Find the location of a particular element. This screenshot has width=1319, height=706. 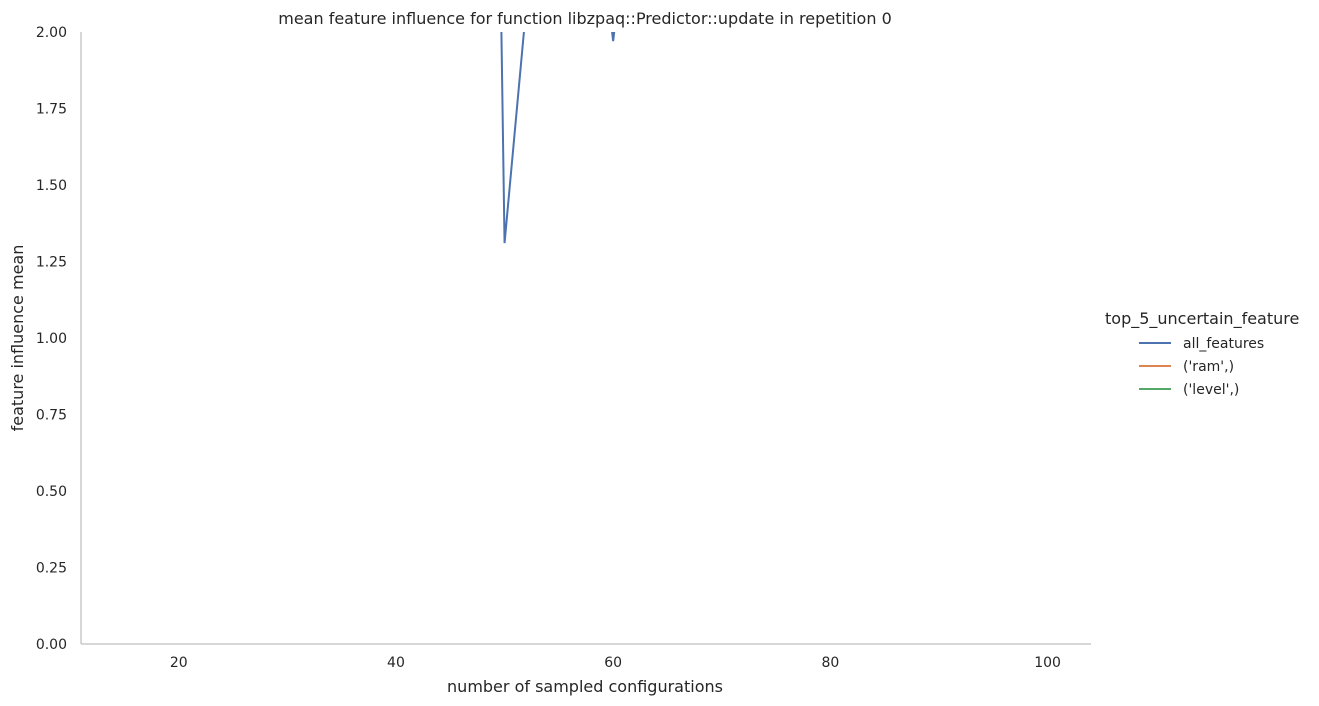

legend-item: ('level',) is located at coordinates (1189, 390).